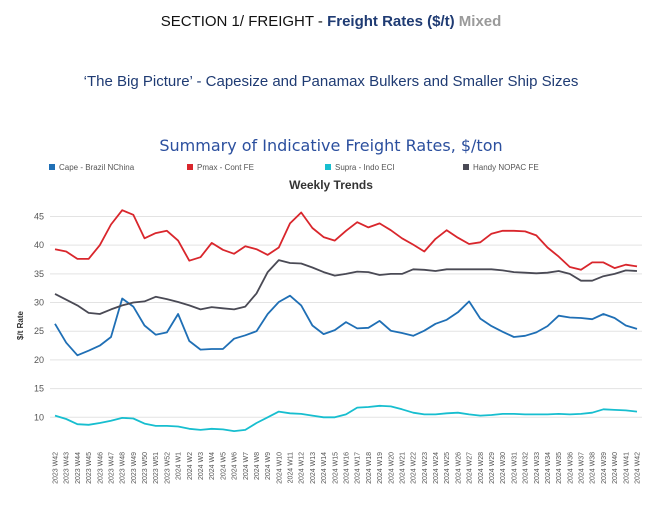  Describe the element at coordinates (526, 468) in the screenshot. I see `x-tick-label: 2024 W32` at that location.